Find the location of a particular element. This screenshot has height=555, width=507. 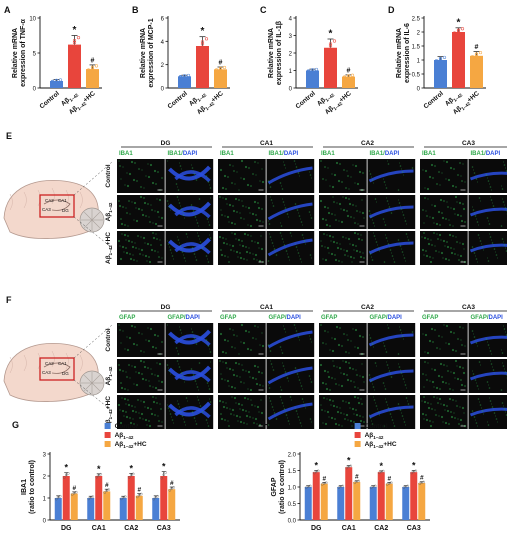

panel-letter: H is located at coordinates (265, 425).